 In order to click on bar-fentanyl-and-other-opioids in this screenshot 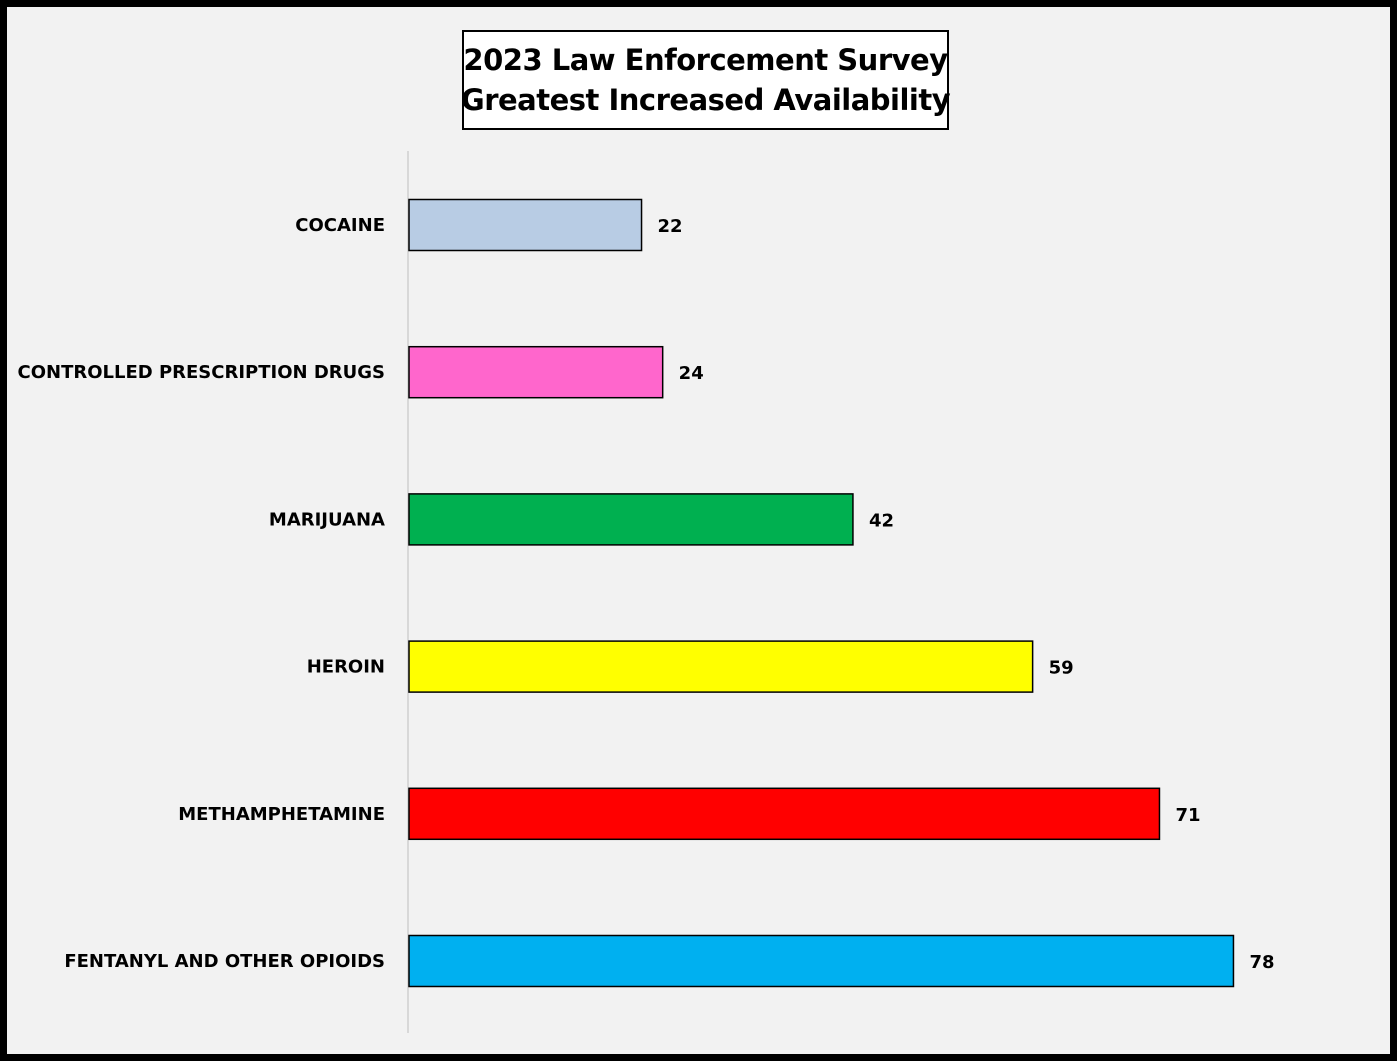, I will do `click(821, 961)`.